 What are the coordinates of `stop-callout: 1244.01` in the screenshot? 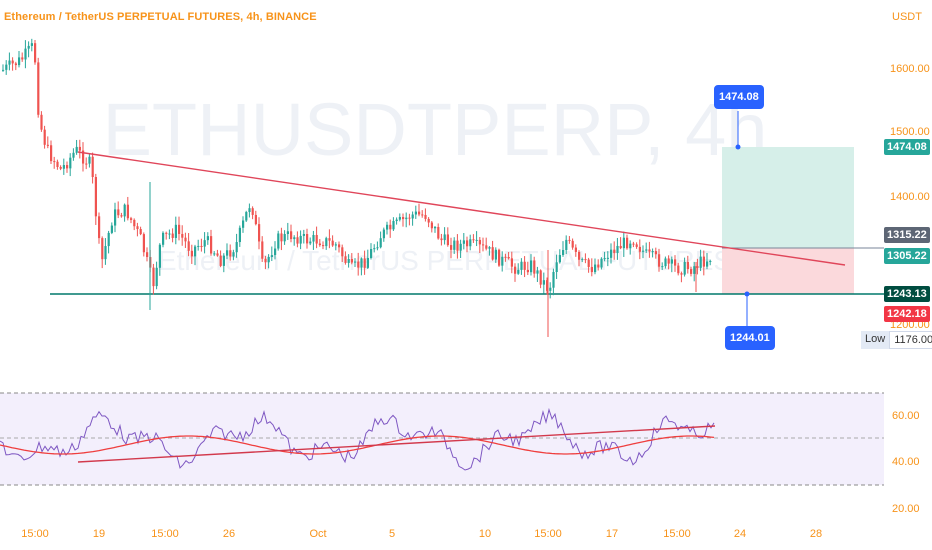 It's located at (750, 338).